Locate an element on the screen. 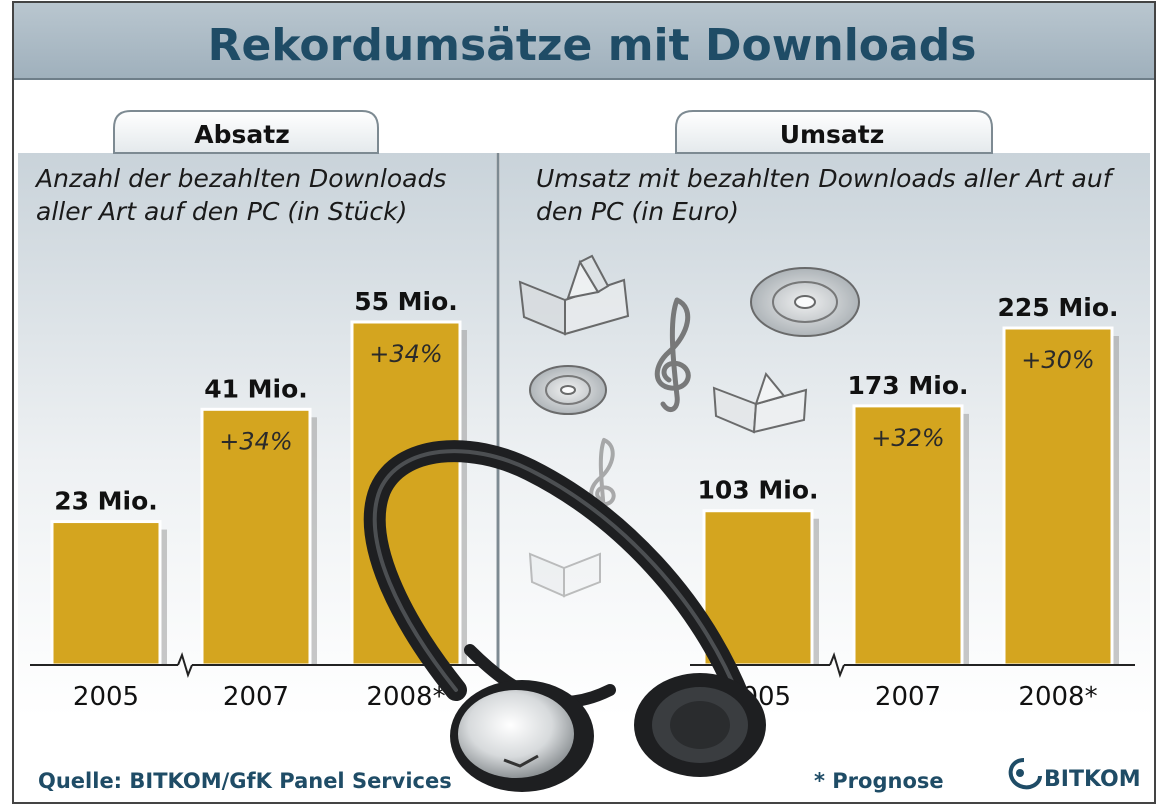  panel-absatz-description-line-2: aller Art auf den PC (in Stück) is located at coordinates (221, 211).